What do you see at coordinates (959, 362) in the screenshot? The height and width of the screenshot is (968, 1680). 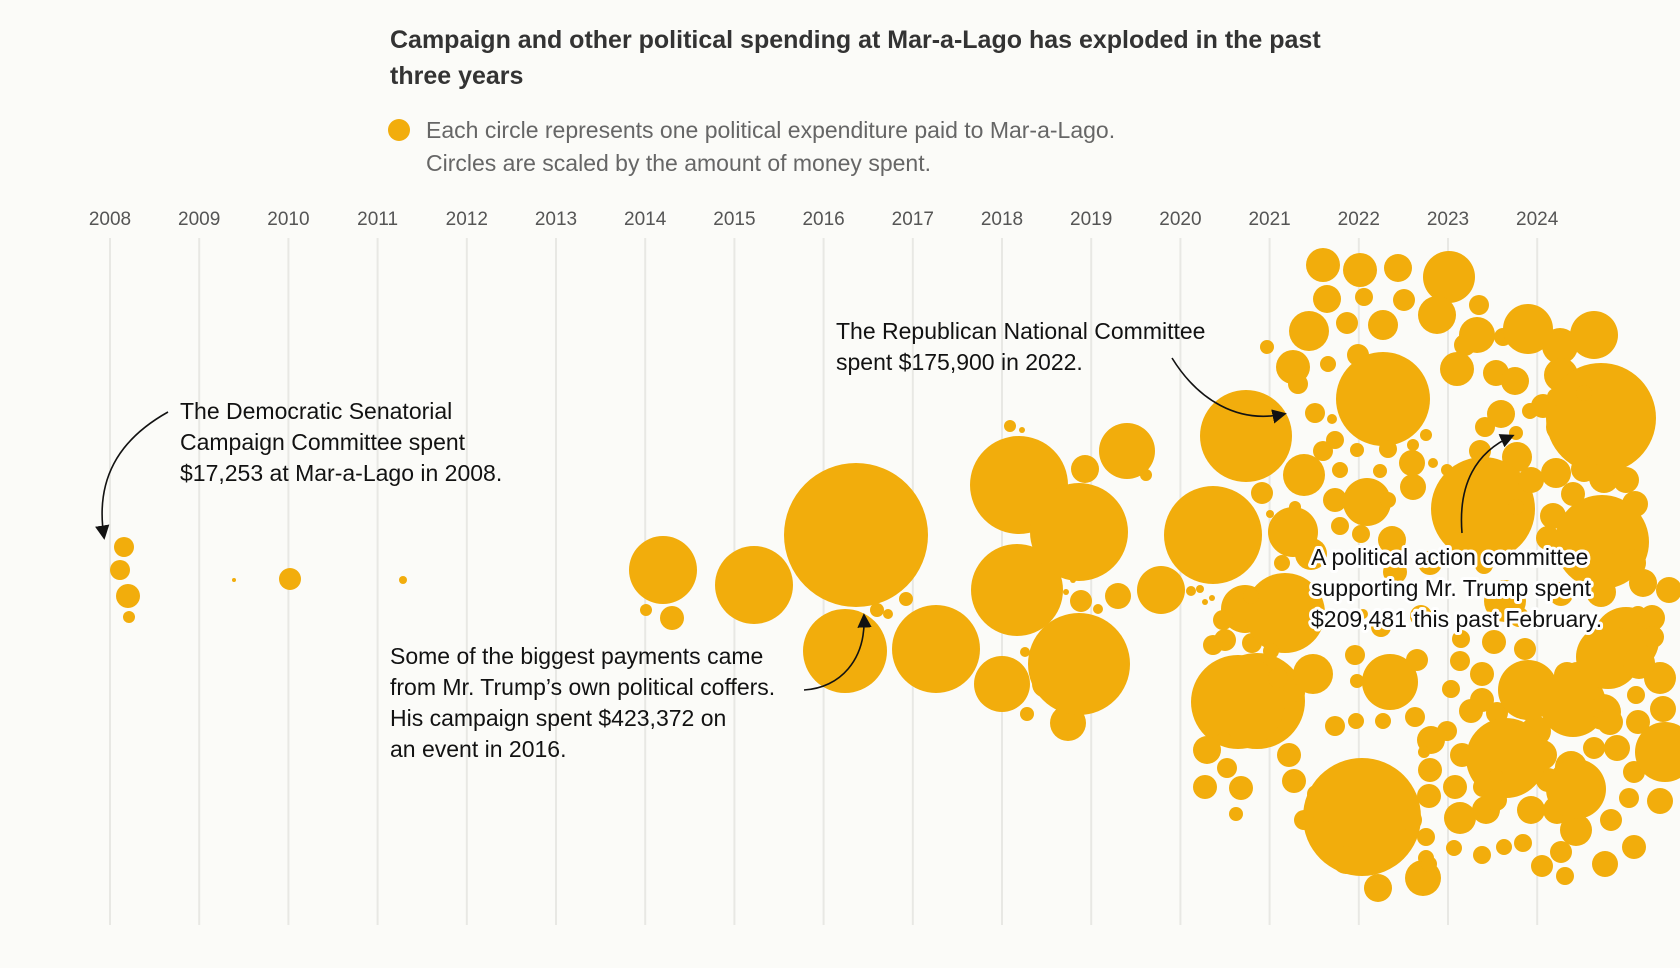 I see `annotation-line: spent $175,900 in 2022.` at bounding box center [959, 362].